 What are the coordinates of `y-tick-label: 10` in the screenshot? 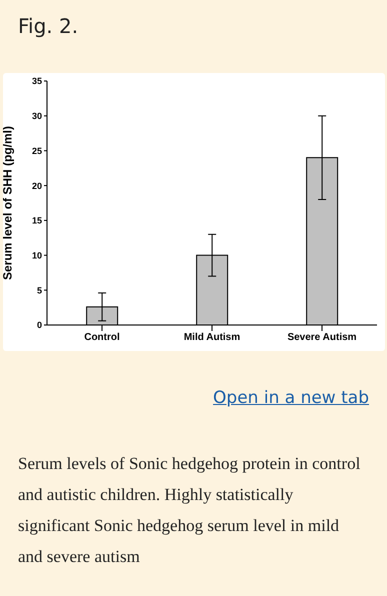 It's located at (37, 255).